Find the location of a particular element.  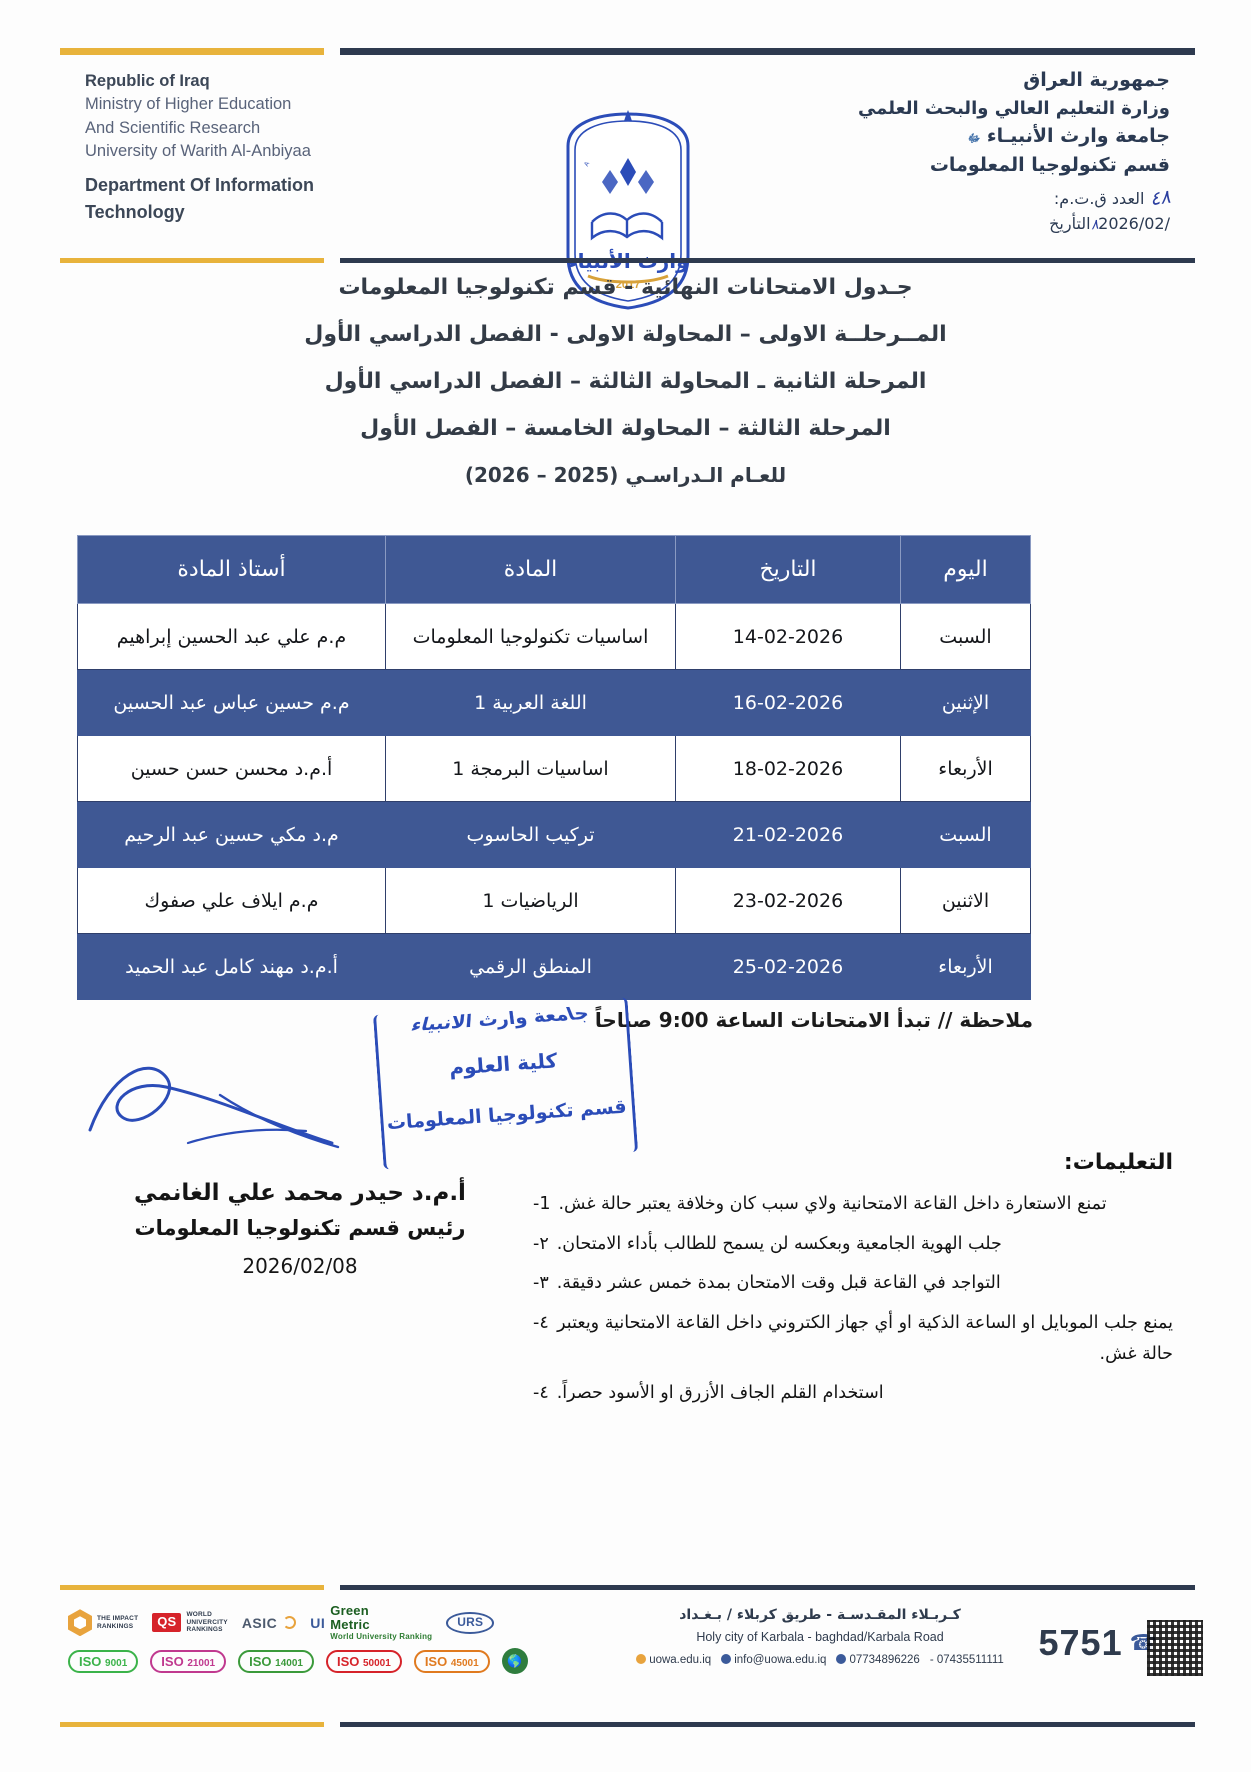

header-bottom-rule is located at coordinates (627, 260).